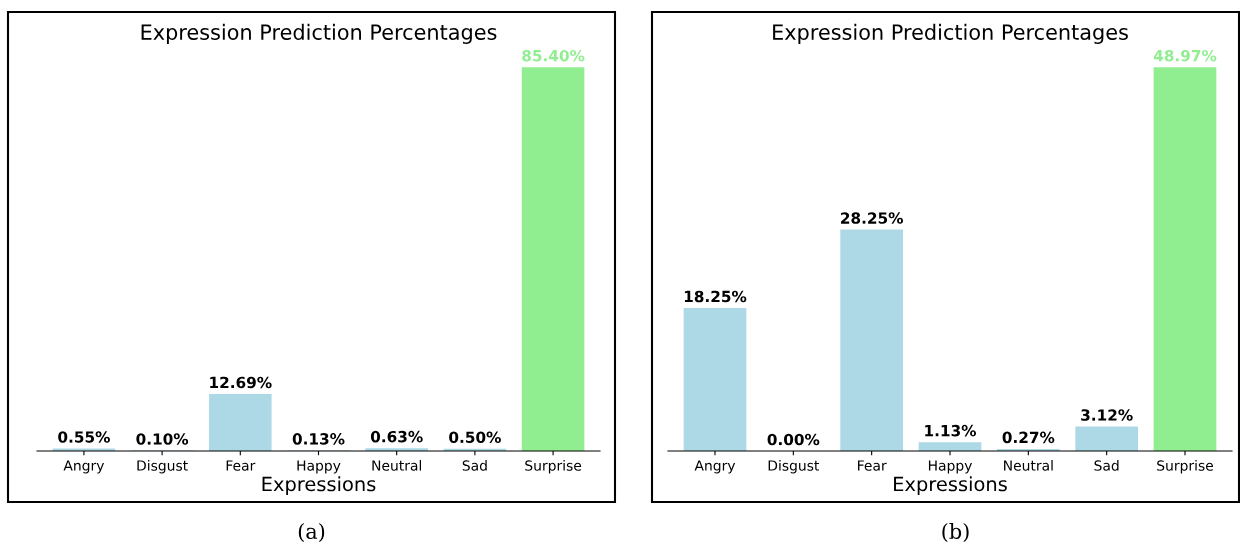  Describe the element at coordinates (84, 437) in the screenshot. I see `data-label: 0.55%` at that location.